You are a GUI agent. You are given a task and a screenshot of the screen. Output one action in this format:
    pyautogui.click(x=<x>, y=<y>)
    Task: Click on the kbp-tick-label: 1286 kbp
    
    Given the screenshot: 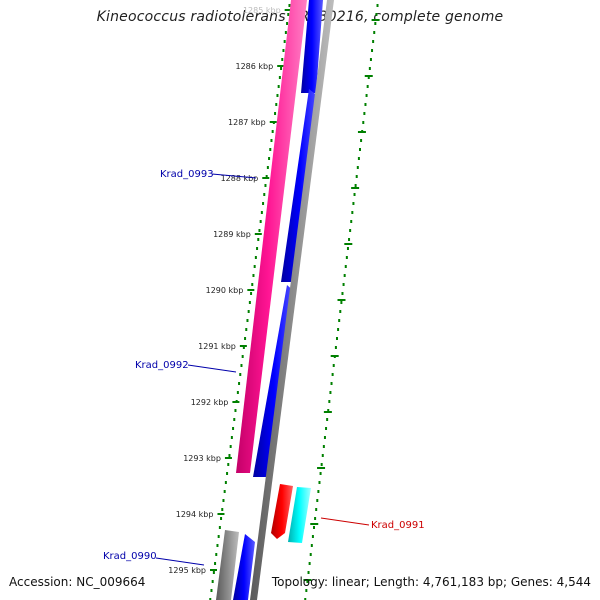 What is the action you would take?
    pyautogui.click(x=254, y=66)
    